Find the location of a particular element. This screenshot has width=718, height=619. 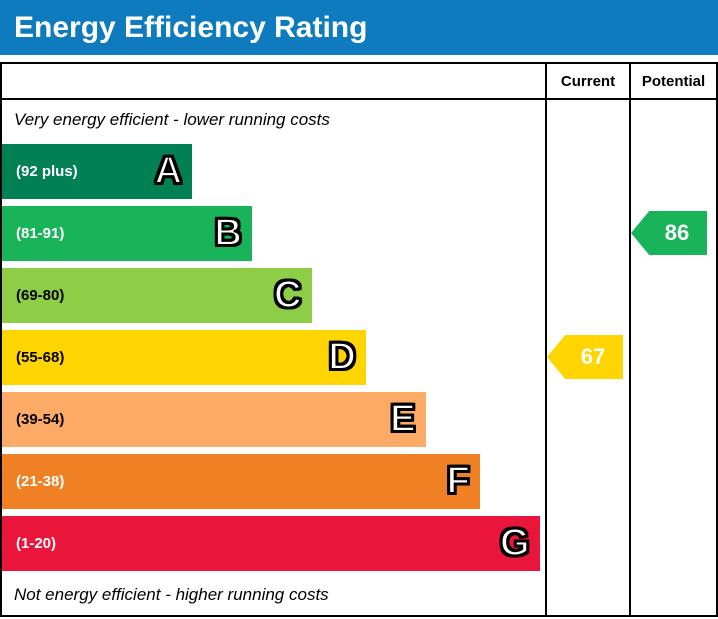

band-cell: (81-91) B is located at coordinates (273, 233).